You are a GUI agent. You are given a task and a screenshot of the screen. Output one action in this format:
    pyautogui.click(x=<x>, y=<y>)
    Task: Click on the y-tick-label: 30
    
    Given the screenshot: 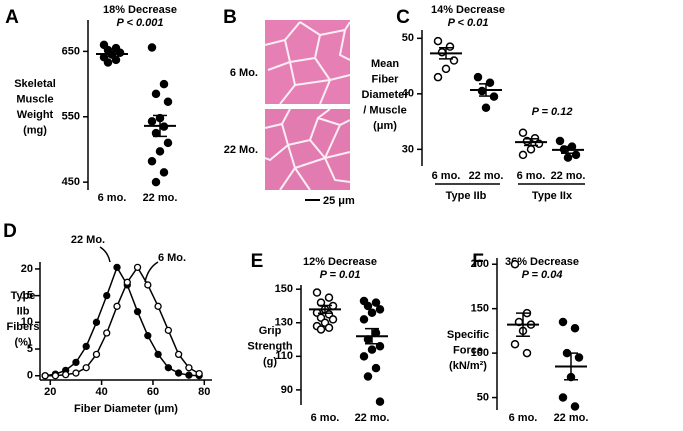 What is the action you would take?
    pyautogui.click(x=408, y=149)
    